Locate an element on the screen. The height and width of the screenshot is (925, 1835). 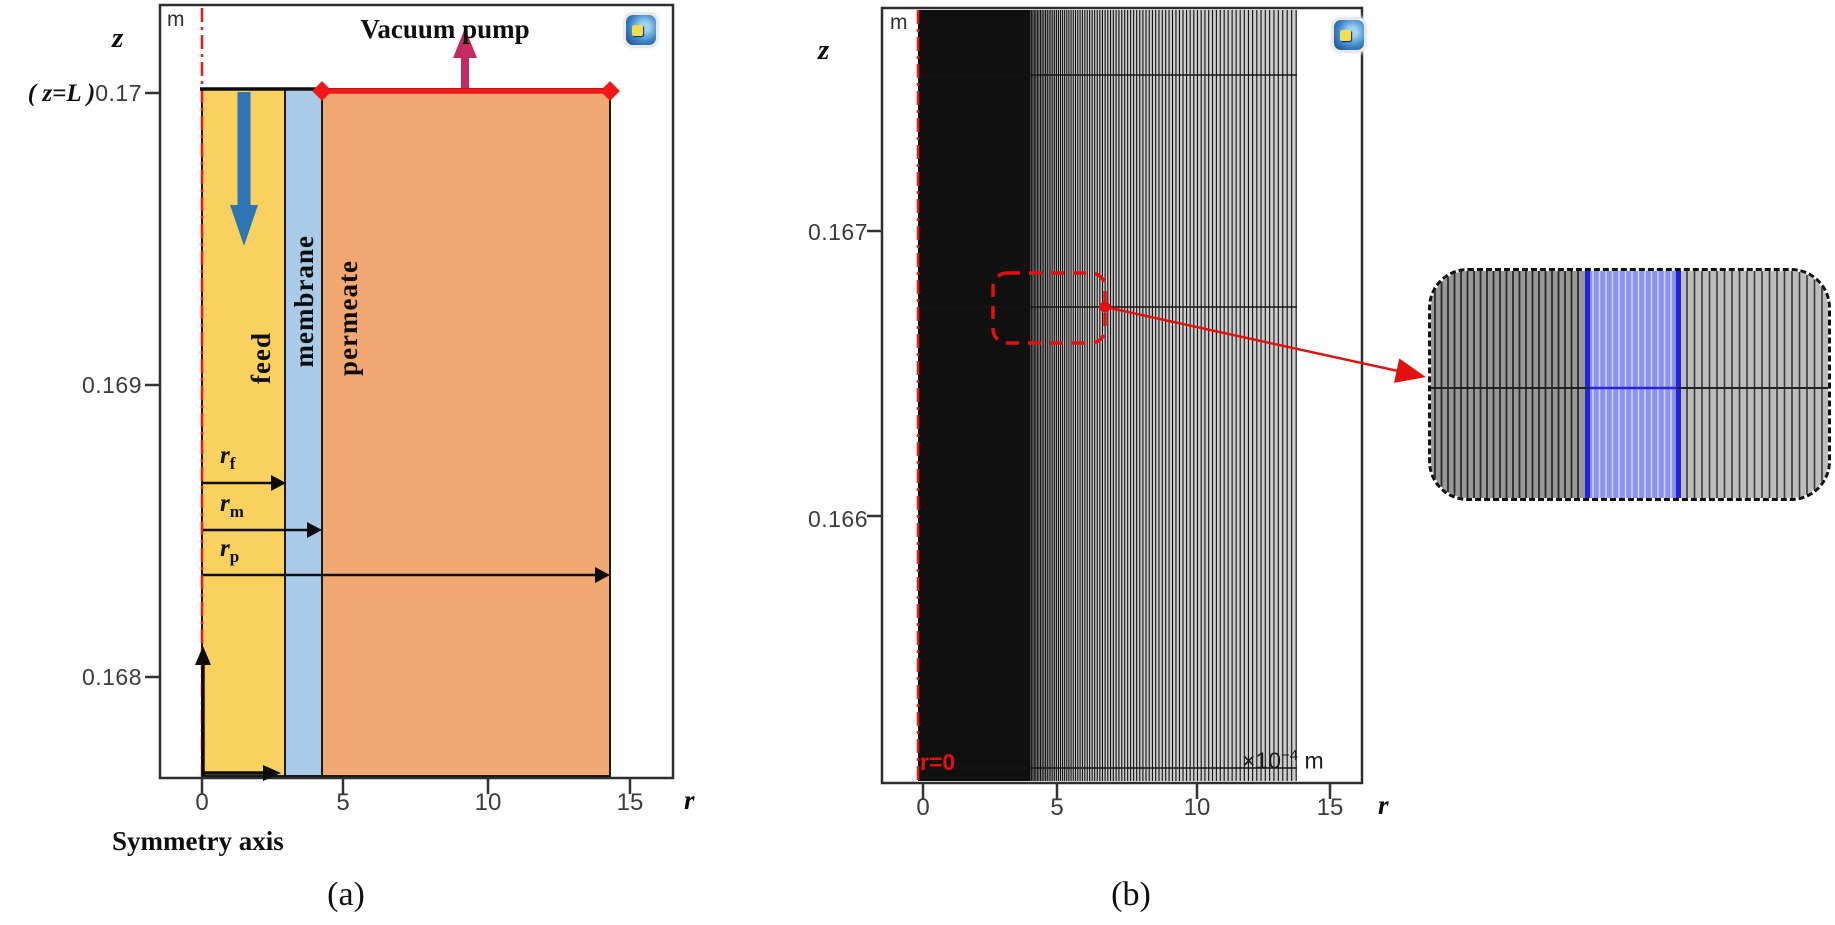
rm-marker-label: rm is located at coordinates (232, 506).